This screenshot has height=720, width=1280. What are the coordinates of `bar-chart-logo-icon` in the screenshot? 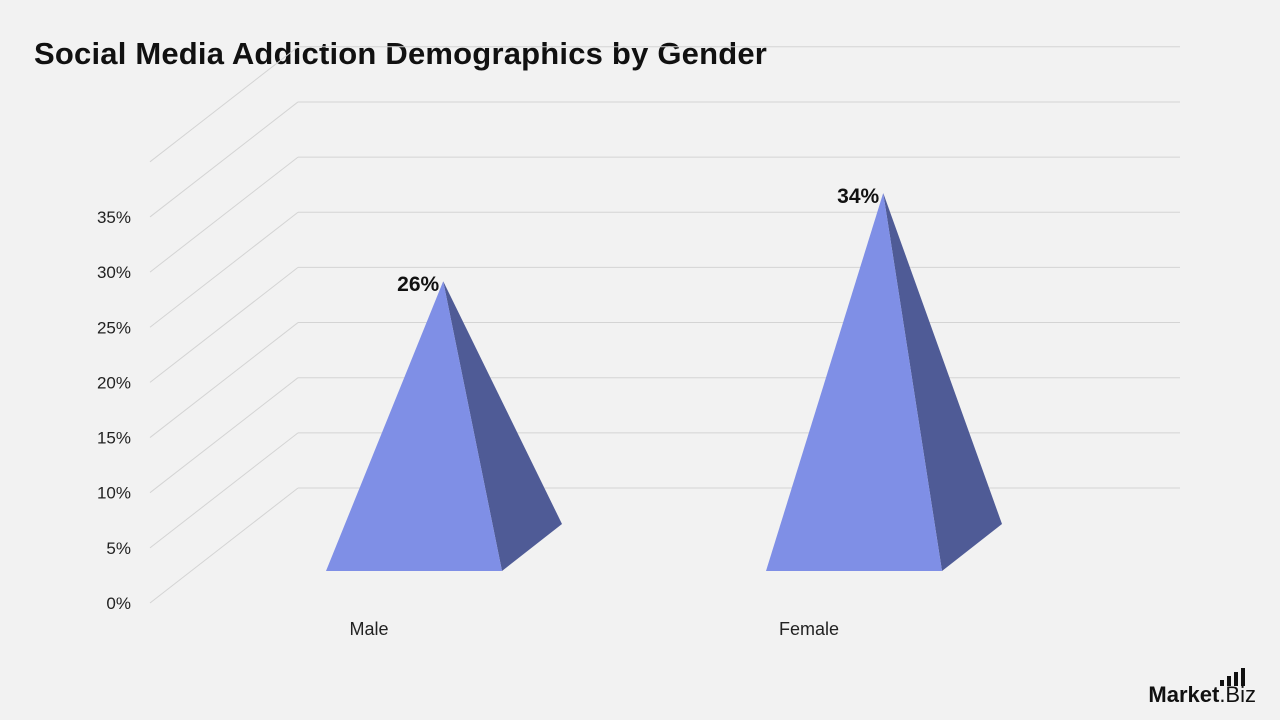 It's located at (1233, 677).